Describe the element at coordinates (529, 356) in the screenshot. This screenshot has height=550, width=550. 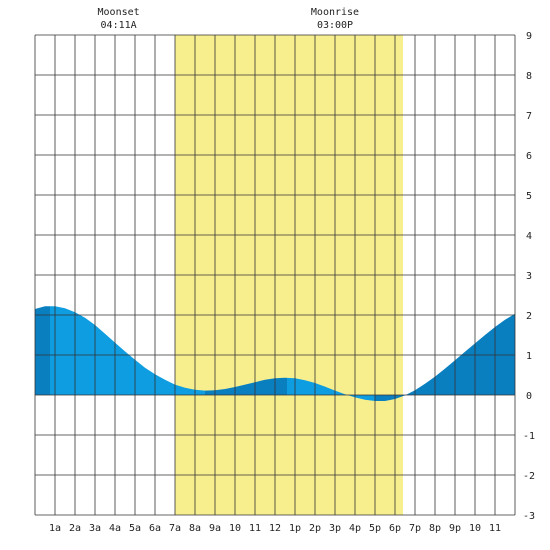
I see `y-tick-label: 1` at that location.